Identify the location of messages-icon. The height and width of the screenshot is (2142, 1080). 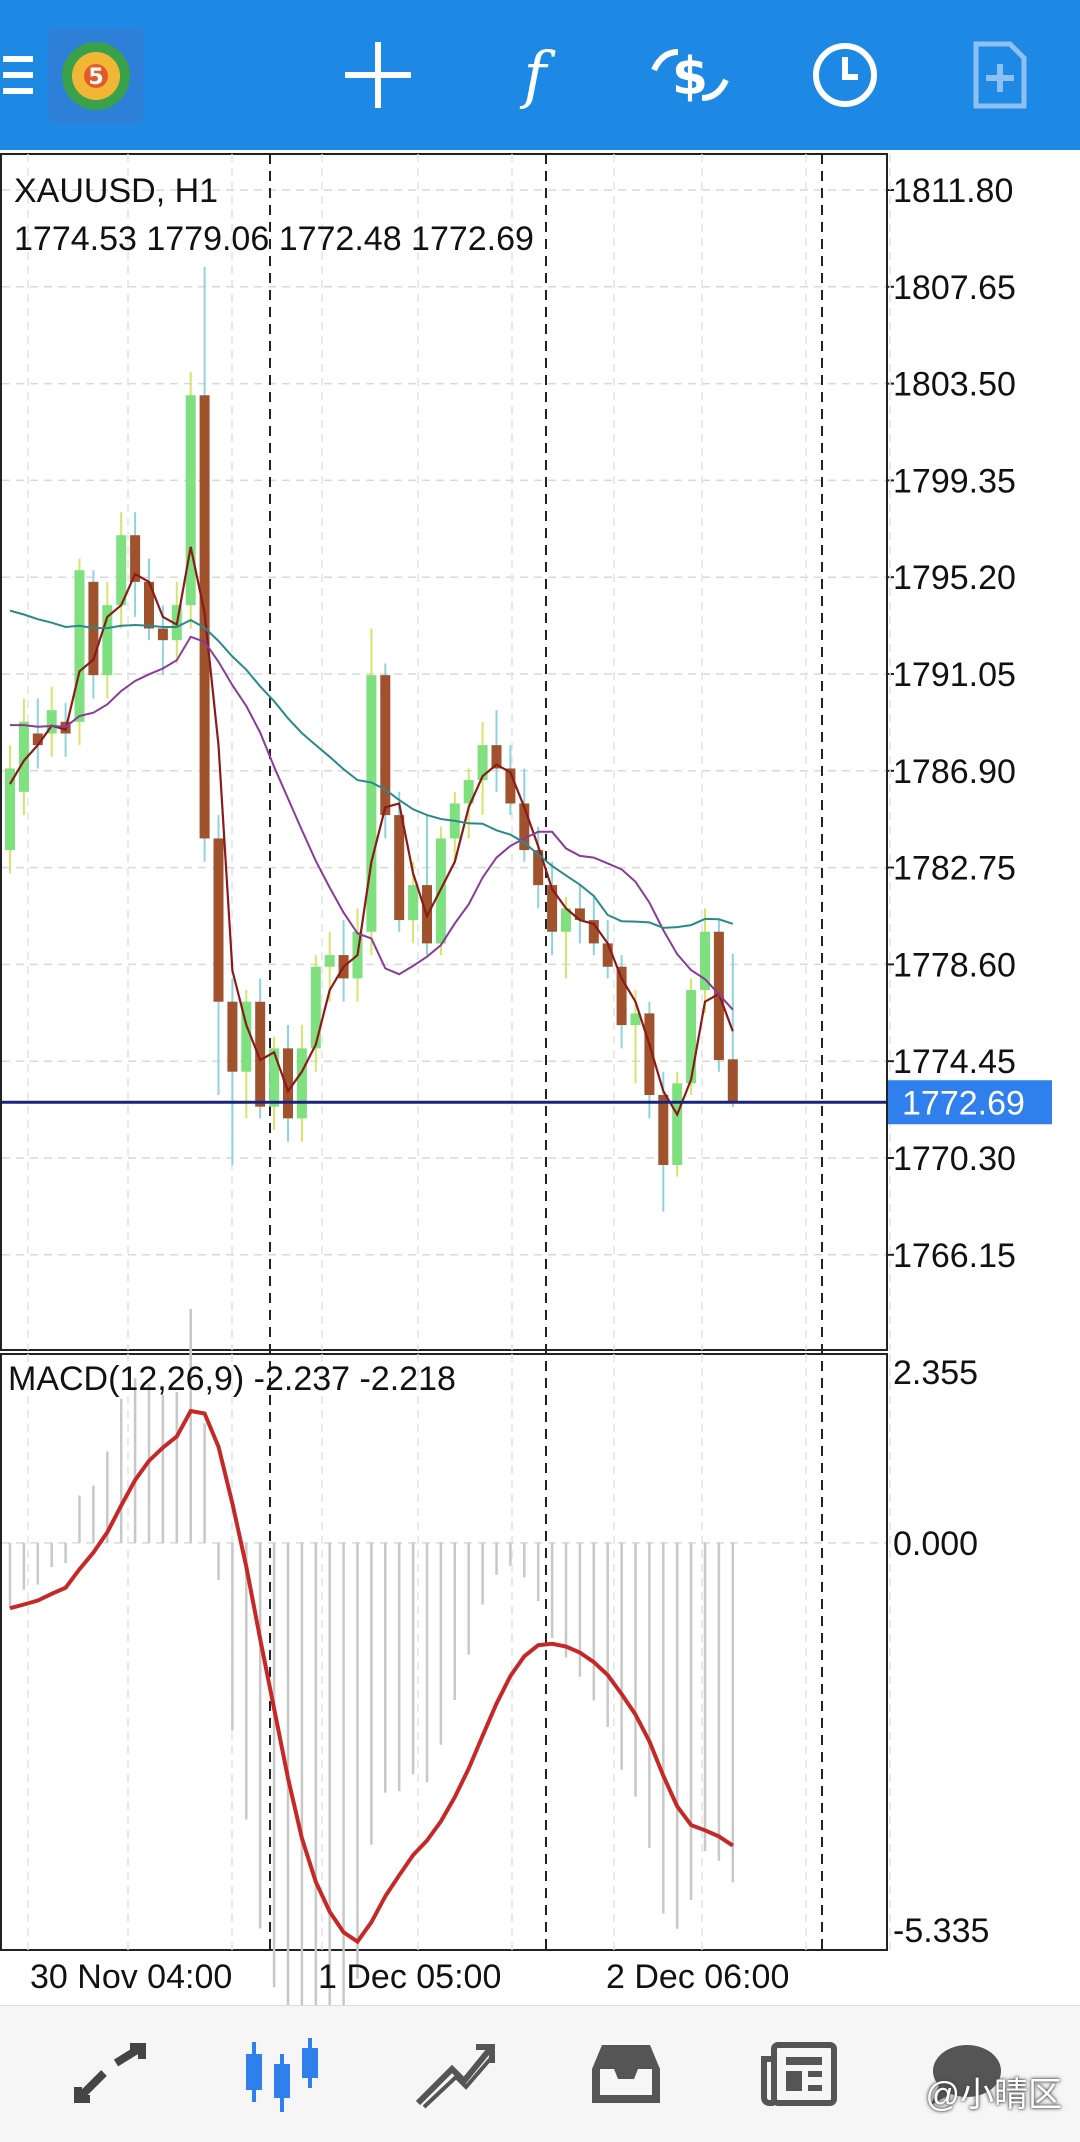
(965, 2074).